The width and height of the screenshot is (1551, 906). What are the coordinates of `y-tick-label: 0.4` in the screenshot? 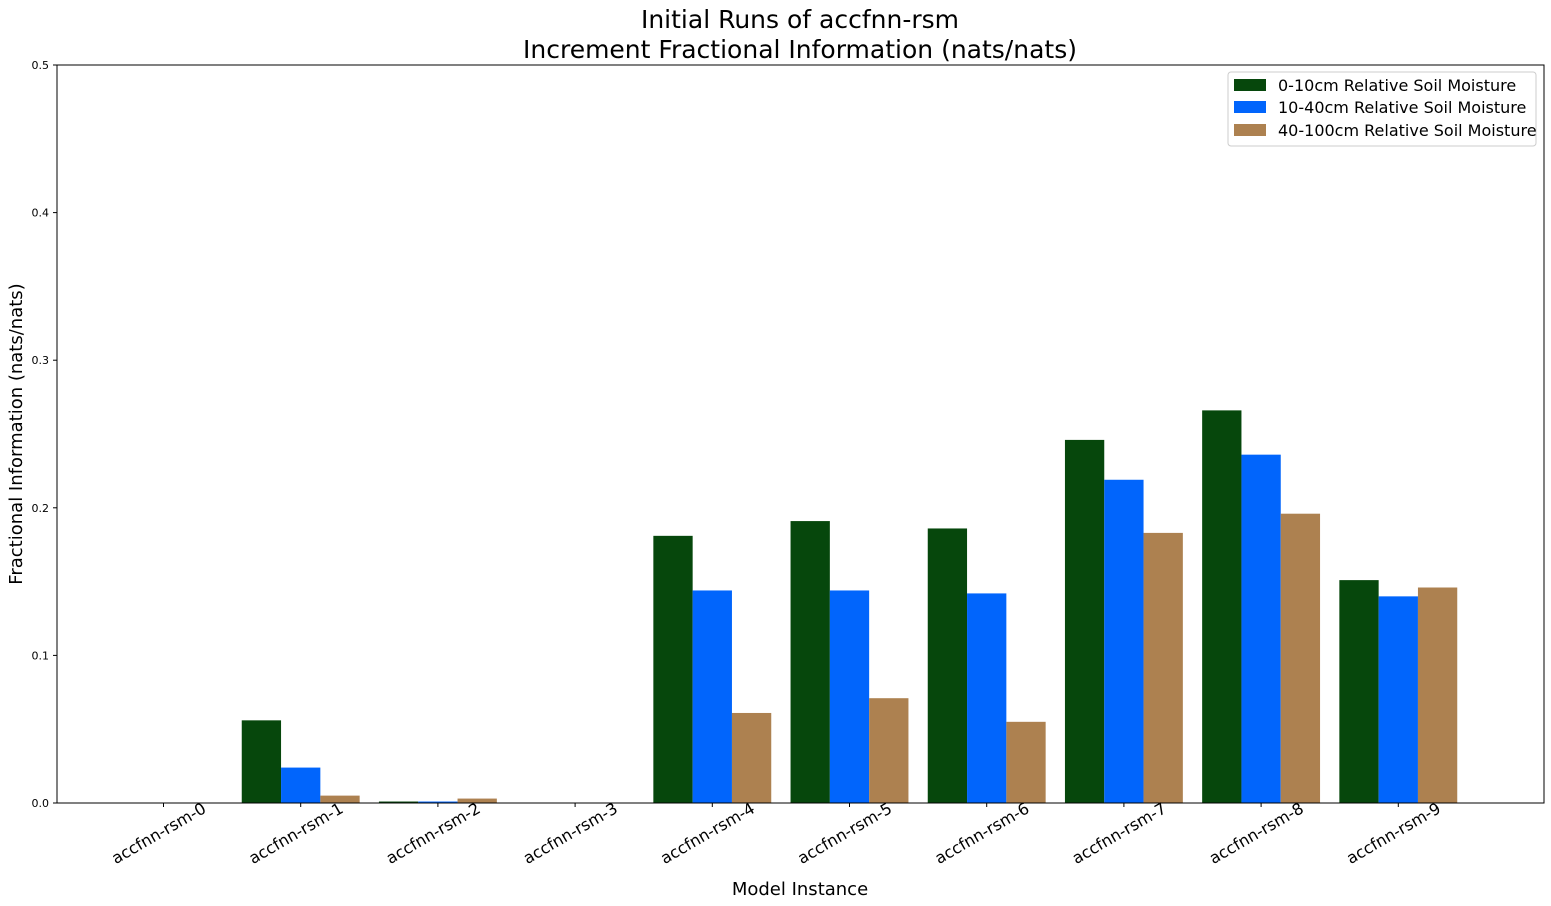 It's located at (41, 213).